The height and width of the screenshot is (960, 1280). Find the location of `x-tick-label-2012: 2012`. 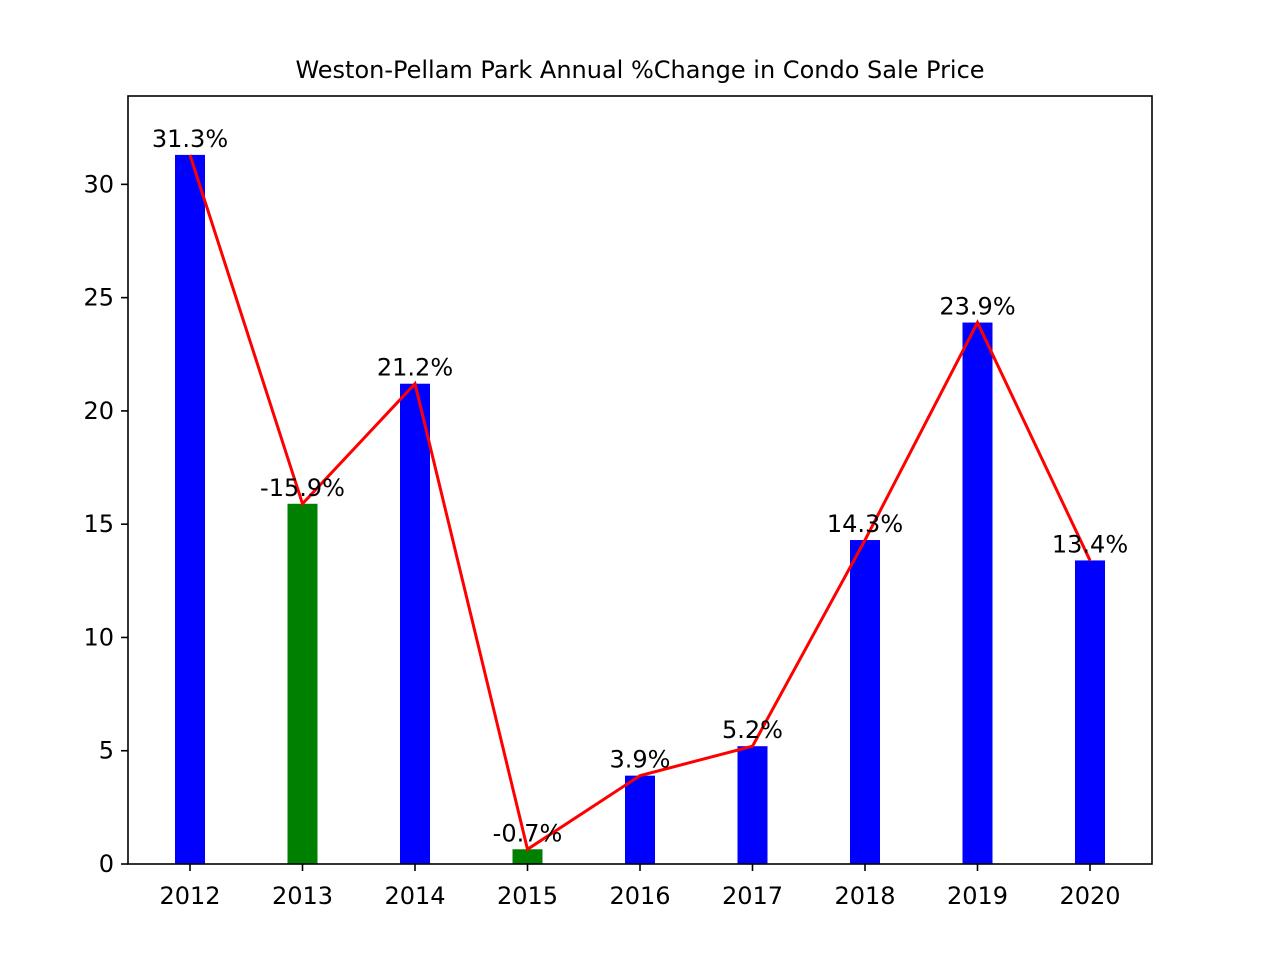

x-tick-label-2012: 2012 is located at coordinates (189, 896).